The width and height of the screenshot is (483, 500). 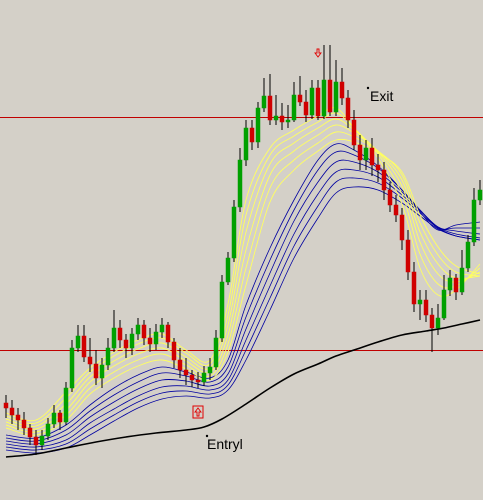 What do you see at coordinates (225, 444) in the screenshot?
I see `annotation-entry: Entryl` at bounding box center [225, 444].